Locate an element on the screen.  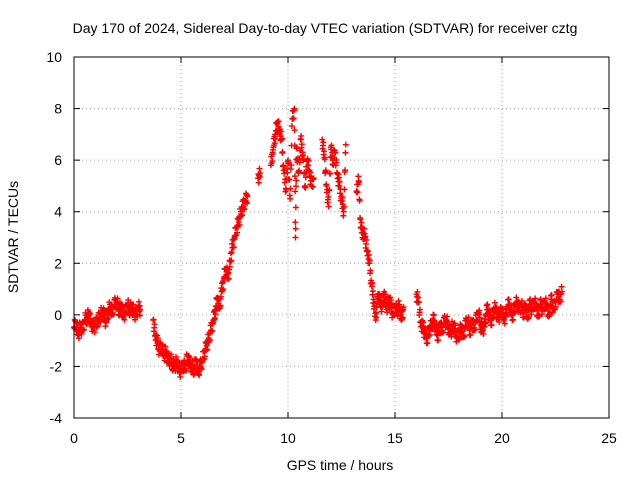
y-tick-label: 0 is located at coordinates (58, 315).